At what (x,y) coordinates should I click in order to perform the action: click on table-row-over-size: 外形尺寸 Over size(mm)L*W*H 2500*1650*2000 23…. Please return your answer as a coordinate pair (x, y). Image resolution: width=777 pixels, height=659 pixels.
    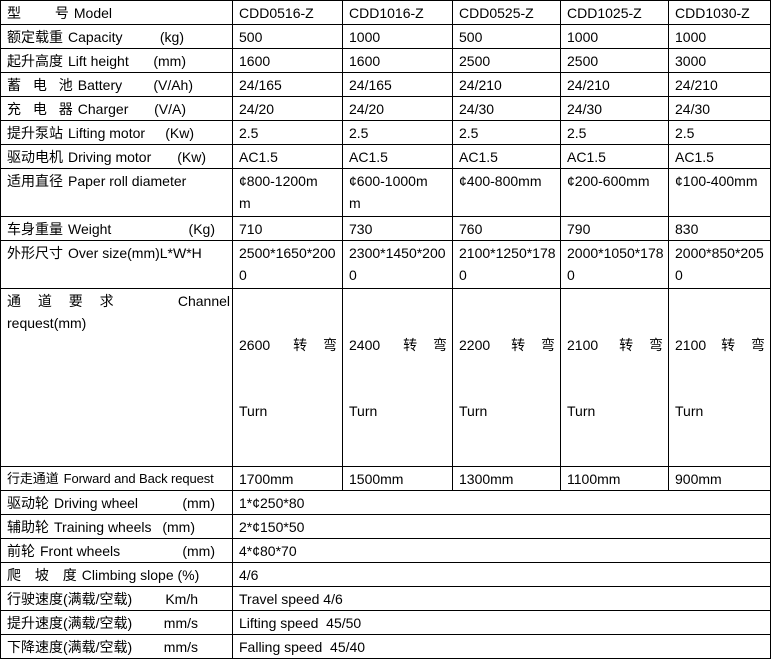
    Looking at the image, I should click on (385, 264).